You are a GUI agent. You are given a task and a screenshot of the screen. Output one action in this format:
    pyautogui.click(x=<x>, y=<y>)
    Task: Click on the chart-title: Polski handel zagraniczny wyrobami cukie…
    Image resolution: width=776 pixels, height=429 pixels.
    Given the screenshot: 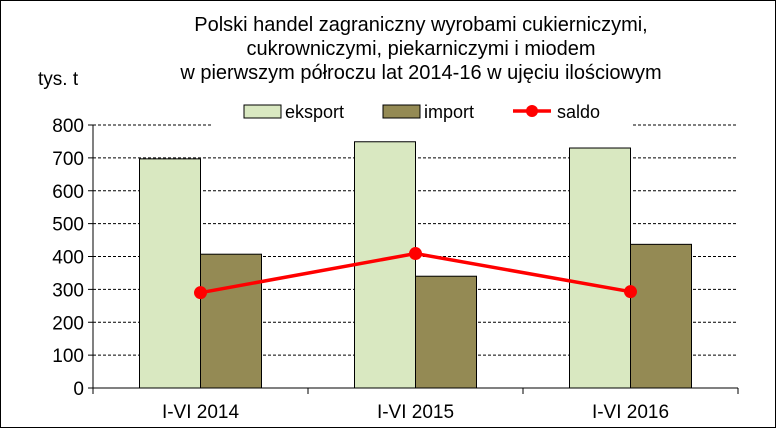 What is the action you would take?
    pyautogui.click(x=421, y=49)
    